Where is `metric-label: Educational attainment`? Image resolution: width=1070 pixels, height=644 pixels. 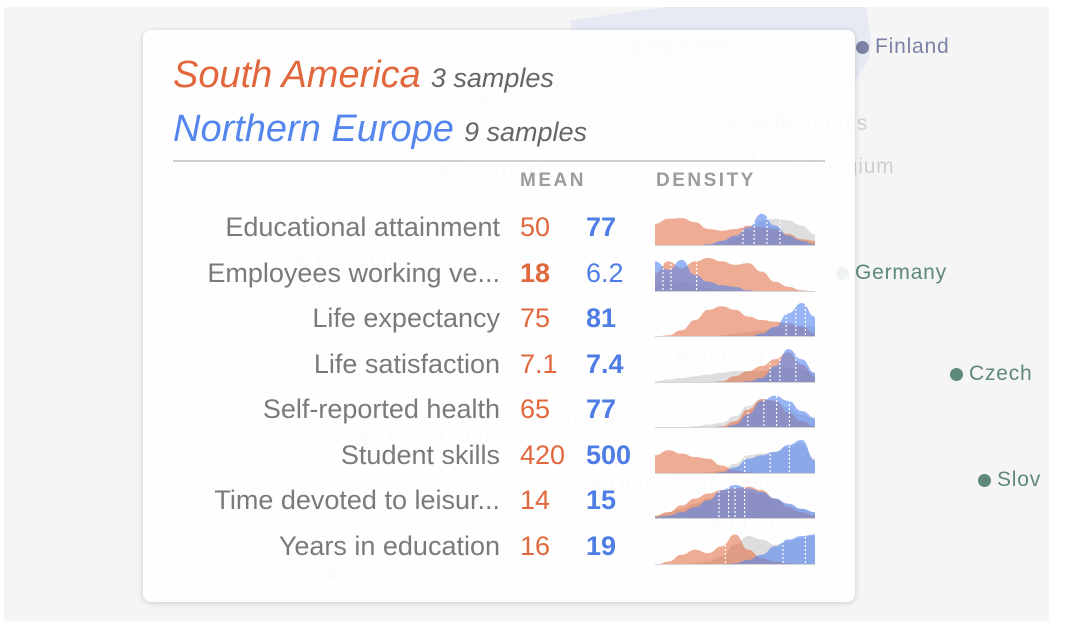 metric-label: Educational attainment is located at coordinates (362, 227).